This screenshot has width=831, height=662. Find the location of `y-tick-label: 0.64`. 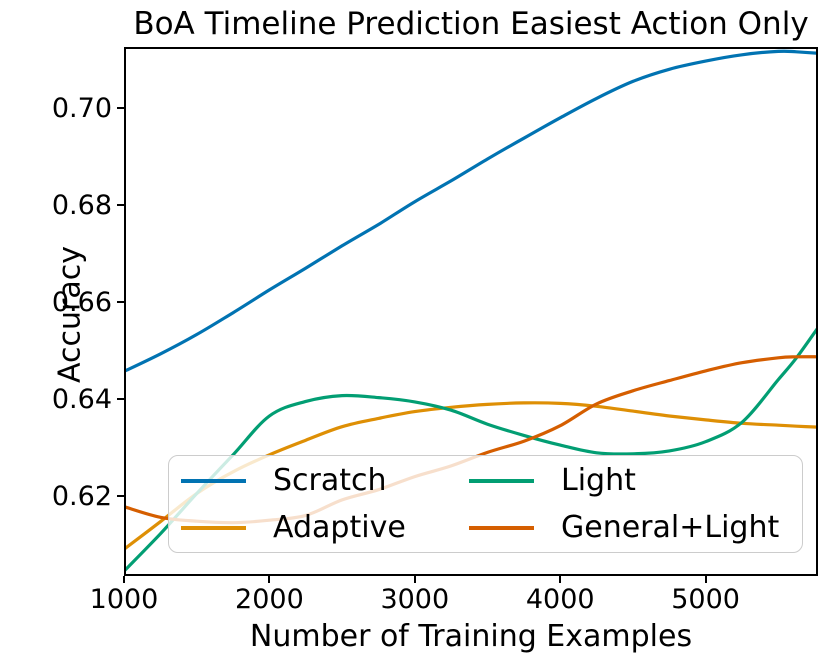

y-tick-label: 0.64 is located at coordinates (81, 400).